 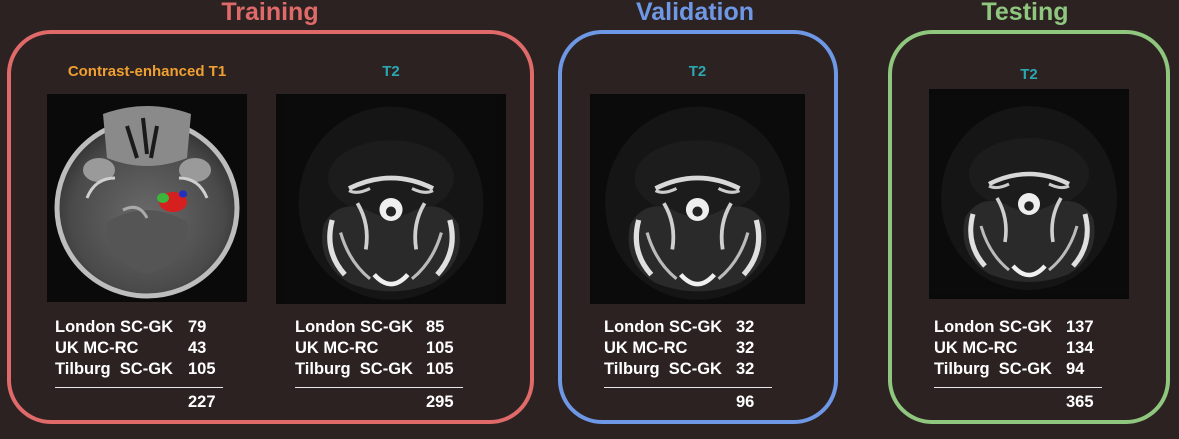 What do you see at coordinates (147, 198) in the screenshot?
I see `ce-t1-scan-image` at bounding box center [147, 198].